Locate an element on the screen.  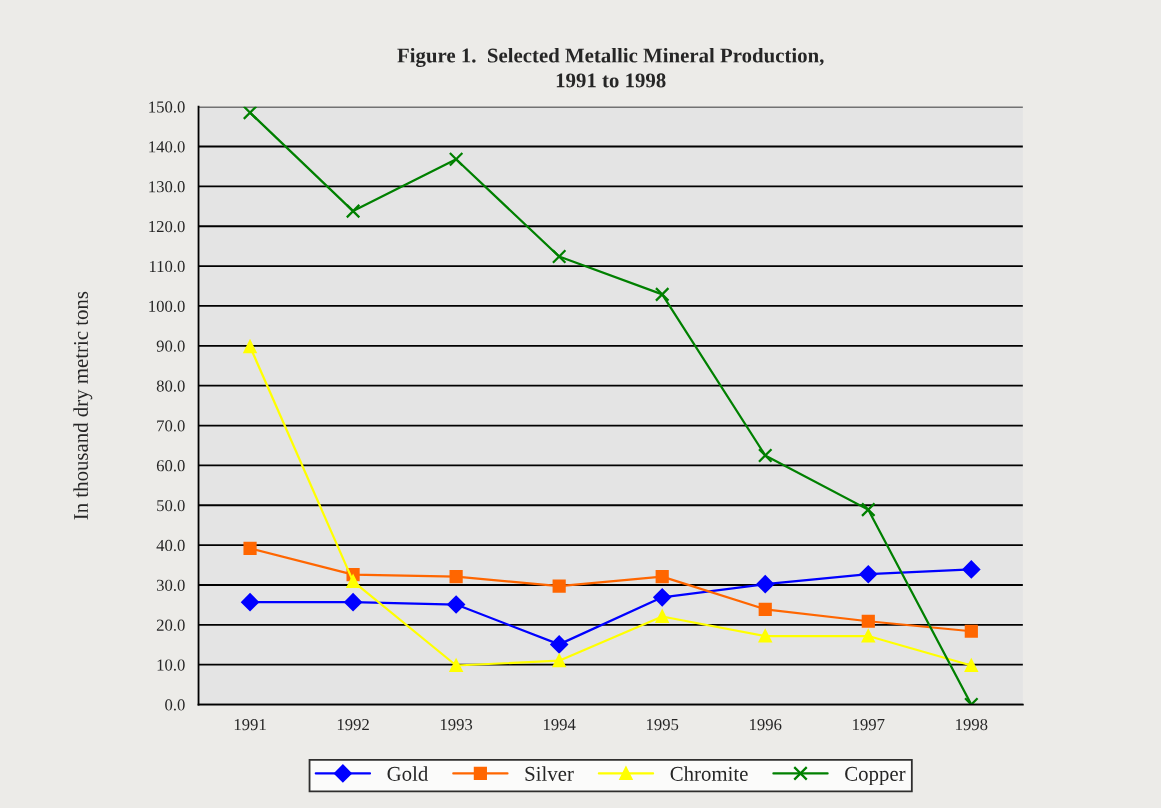
x-tick-label: 1992 is located at coordinates (353, 724).